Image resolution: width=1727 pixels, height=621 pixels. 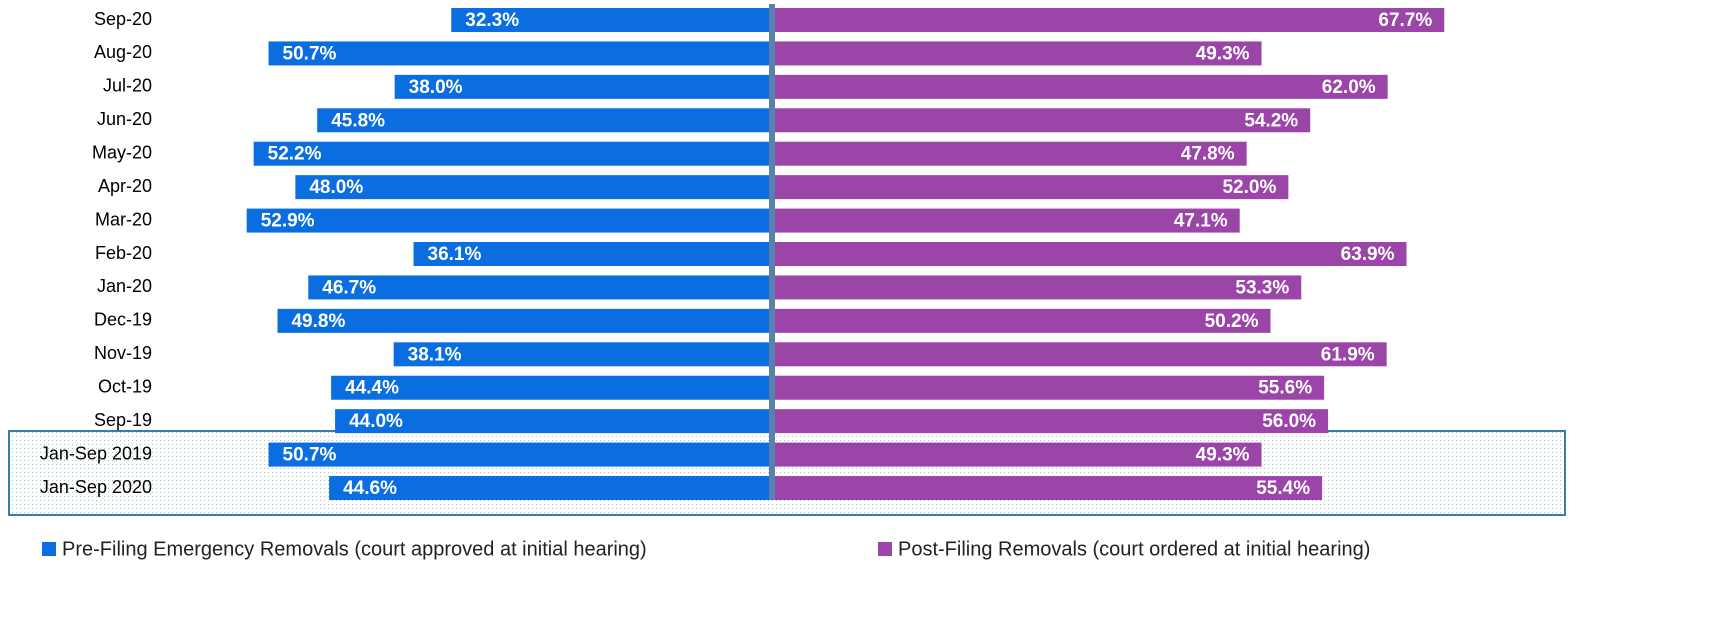 I want to click on data-label: 53.3%, so click(x=1262, y=287).